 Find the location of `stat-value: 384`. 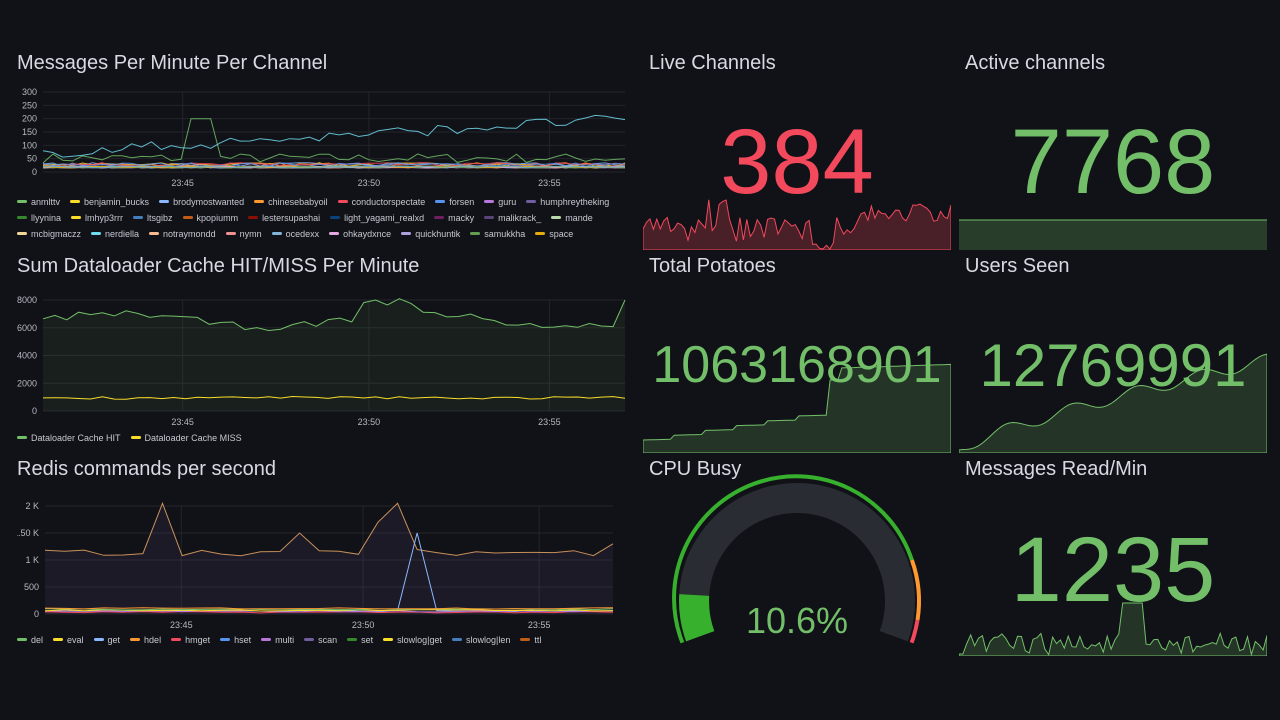

stat-value: 384 is located at coordinates (797, 162).